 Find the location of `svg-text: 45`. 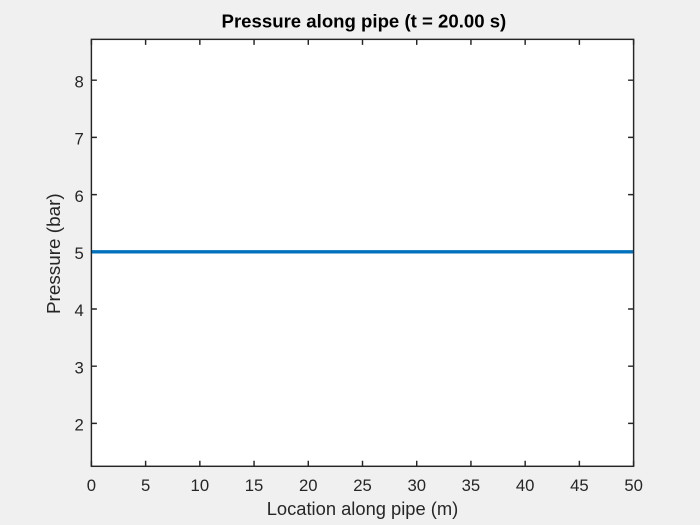

svg-text: 45 is located at coordinates (579, 485).